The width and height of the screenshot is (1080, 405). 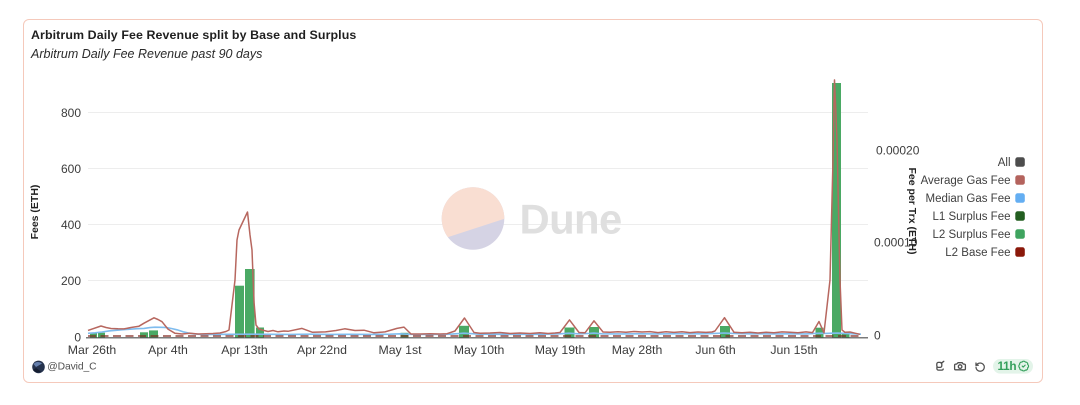 What do you see at coordinates (71, 169) in the screenshot?
I see `svg-text: 600` at bounding box center [71, 169].